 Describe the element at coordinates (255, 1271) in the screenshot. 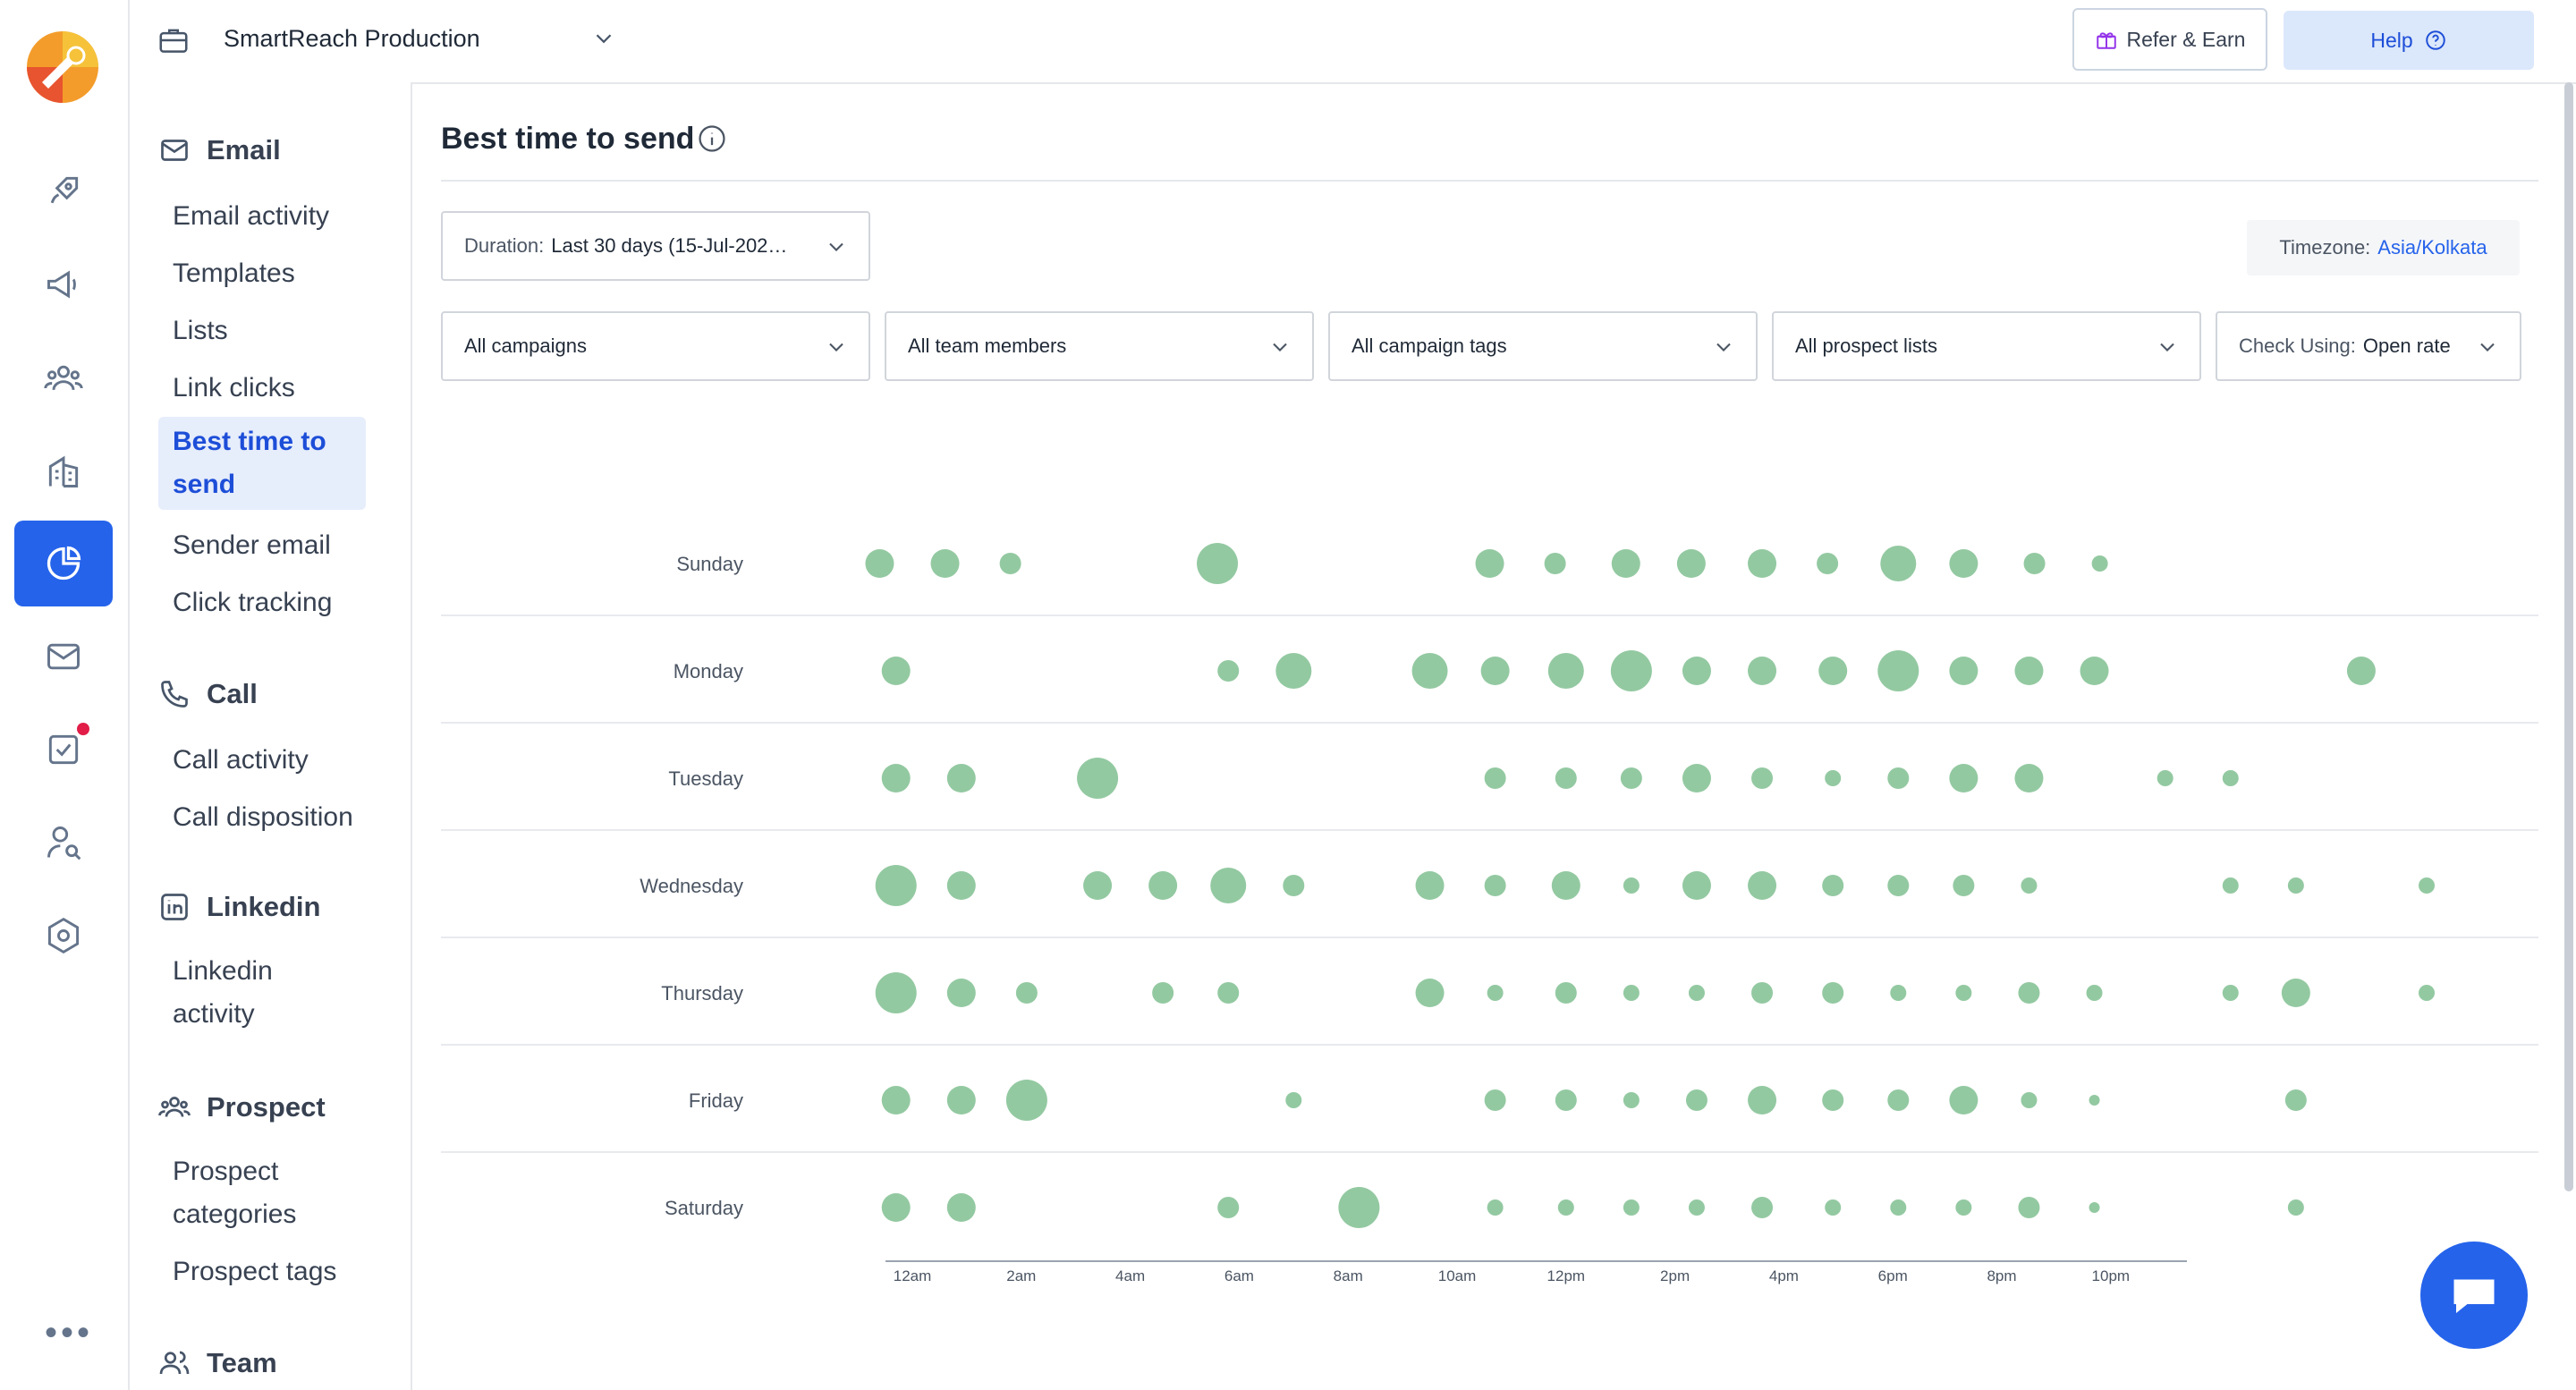

I see `nav-prospect-tags: Prospect tags` at that location.